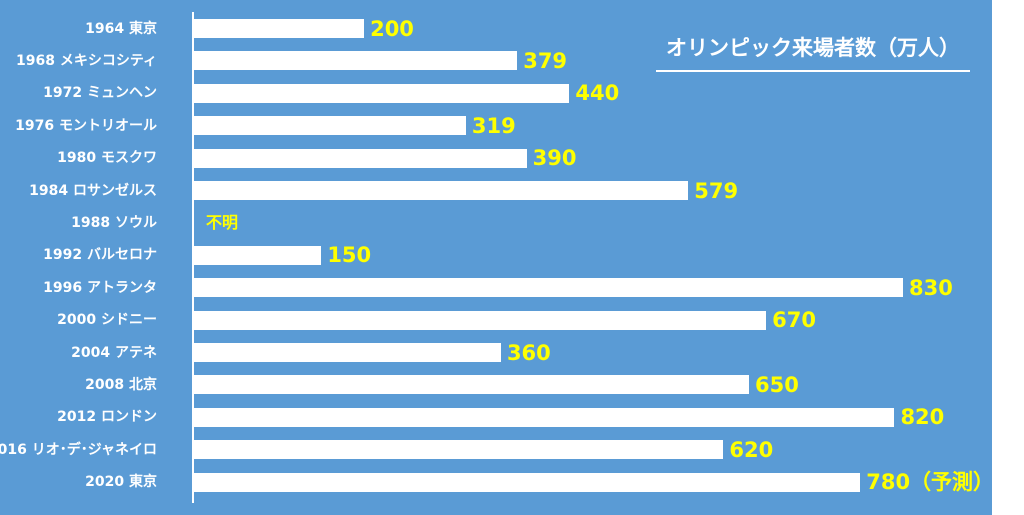 The width and height of the screenshot is (1024, 515). What do you see at coordinates (100, 287) in the screenshot?
I see `category-label: 1996 アトランタ` at bounding box center [100, 287].